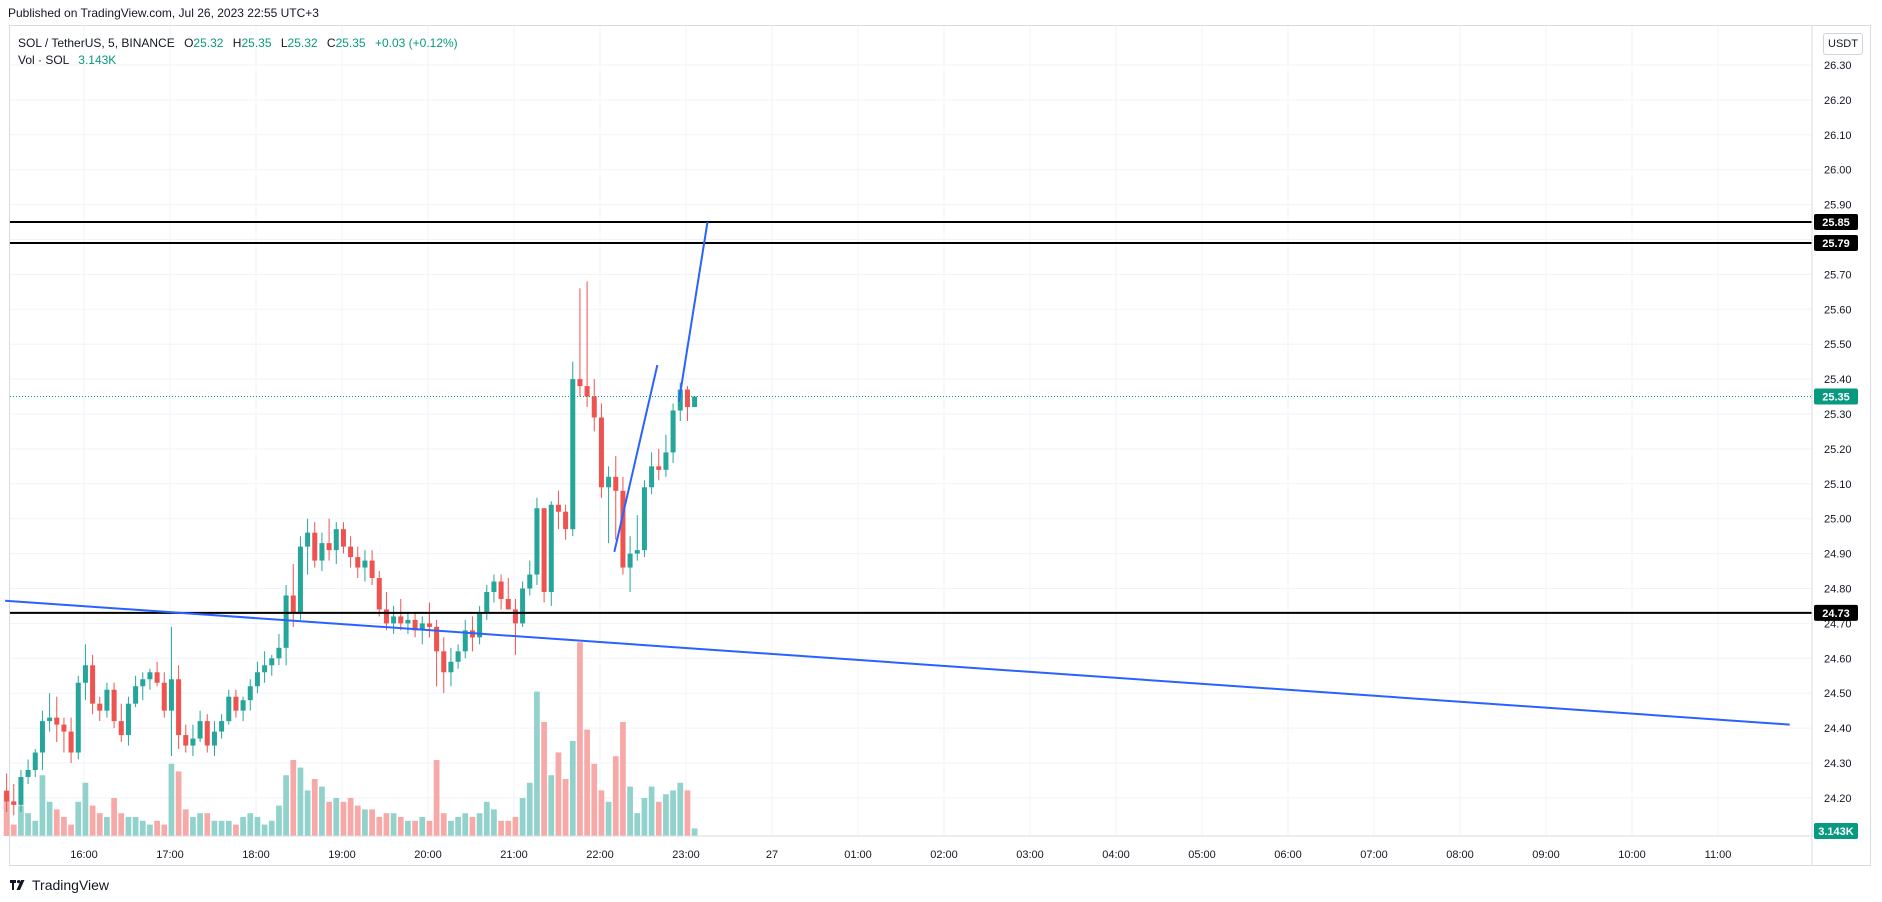 The width and height of the screenshot is (1882, 902). What do you see at coordinates (1838, 415) in the screenshot?
I see `price-tick-label: 25.30` at bounding box center [1838, 415].